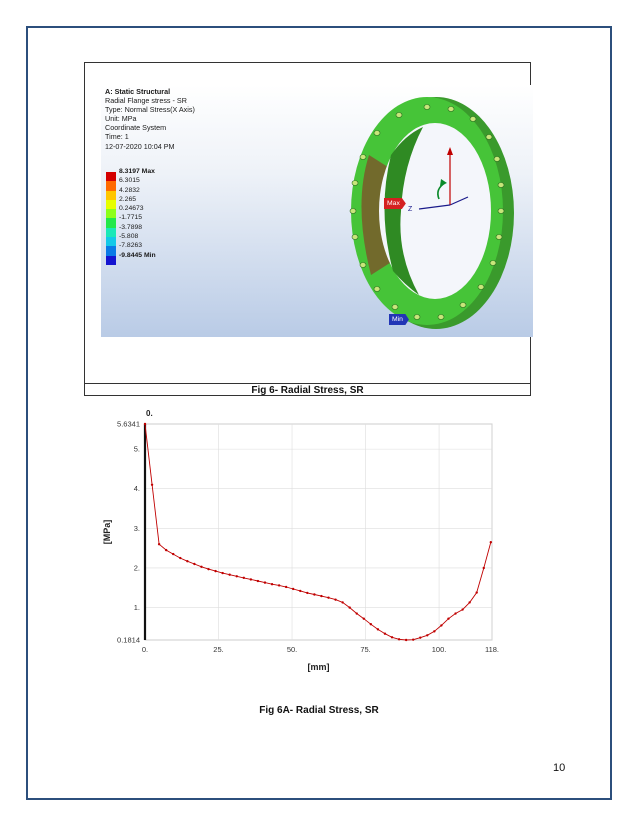 This screenshot has height=826, width=638. What do you see at coordinates (128, 424) in the screenshot?
I see `y-tick-label: 5.6341` at bounding box center [128, 424].